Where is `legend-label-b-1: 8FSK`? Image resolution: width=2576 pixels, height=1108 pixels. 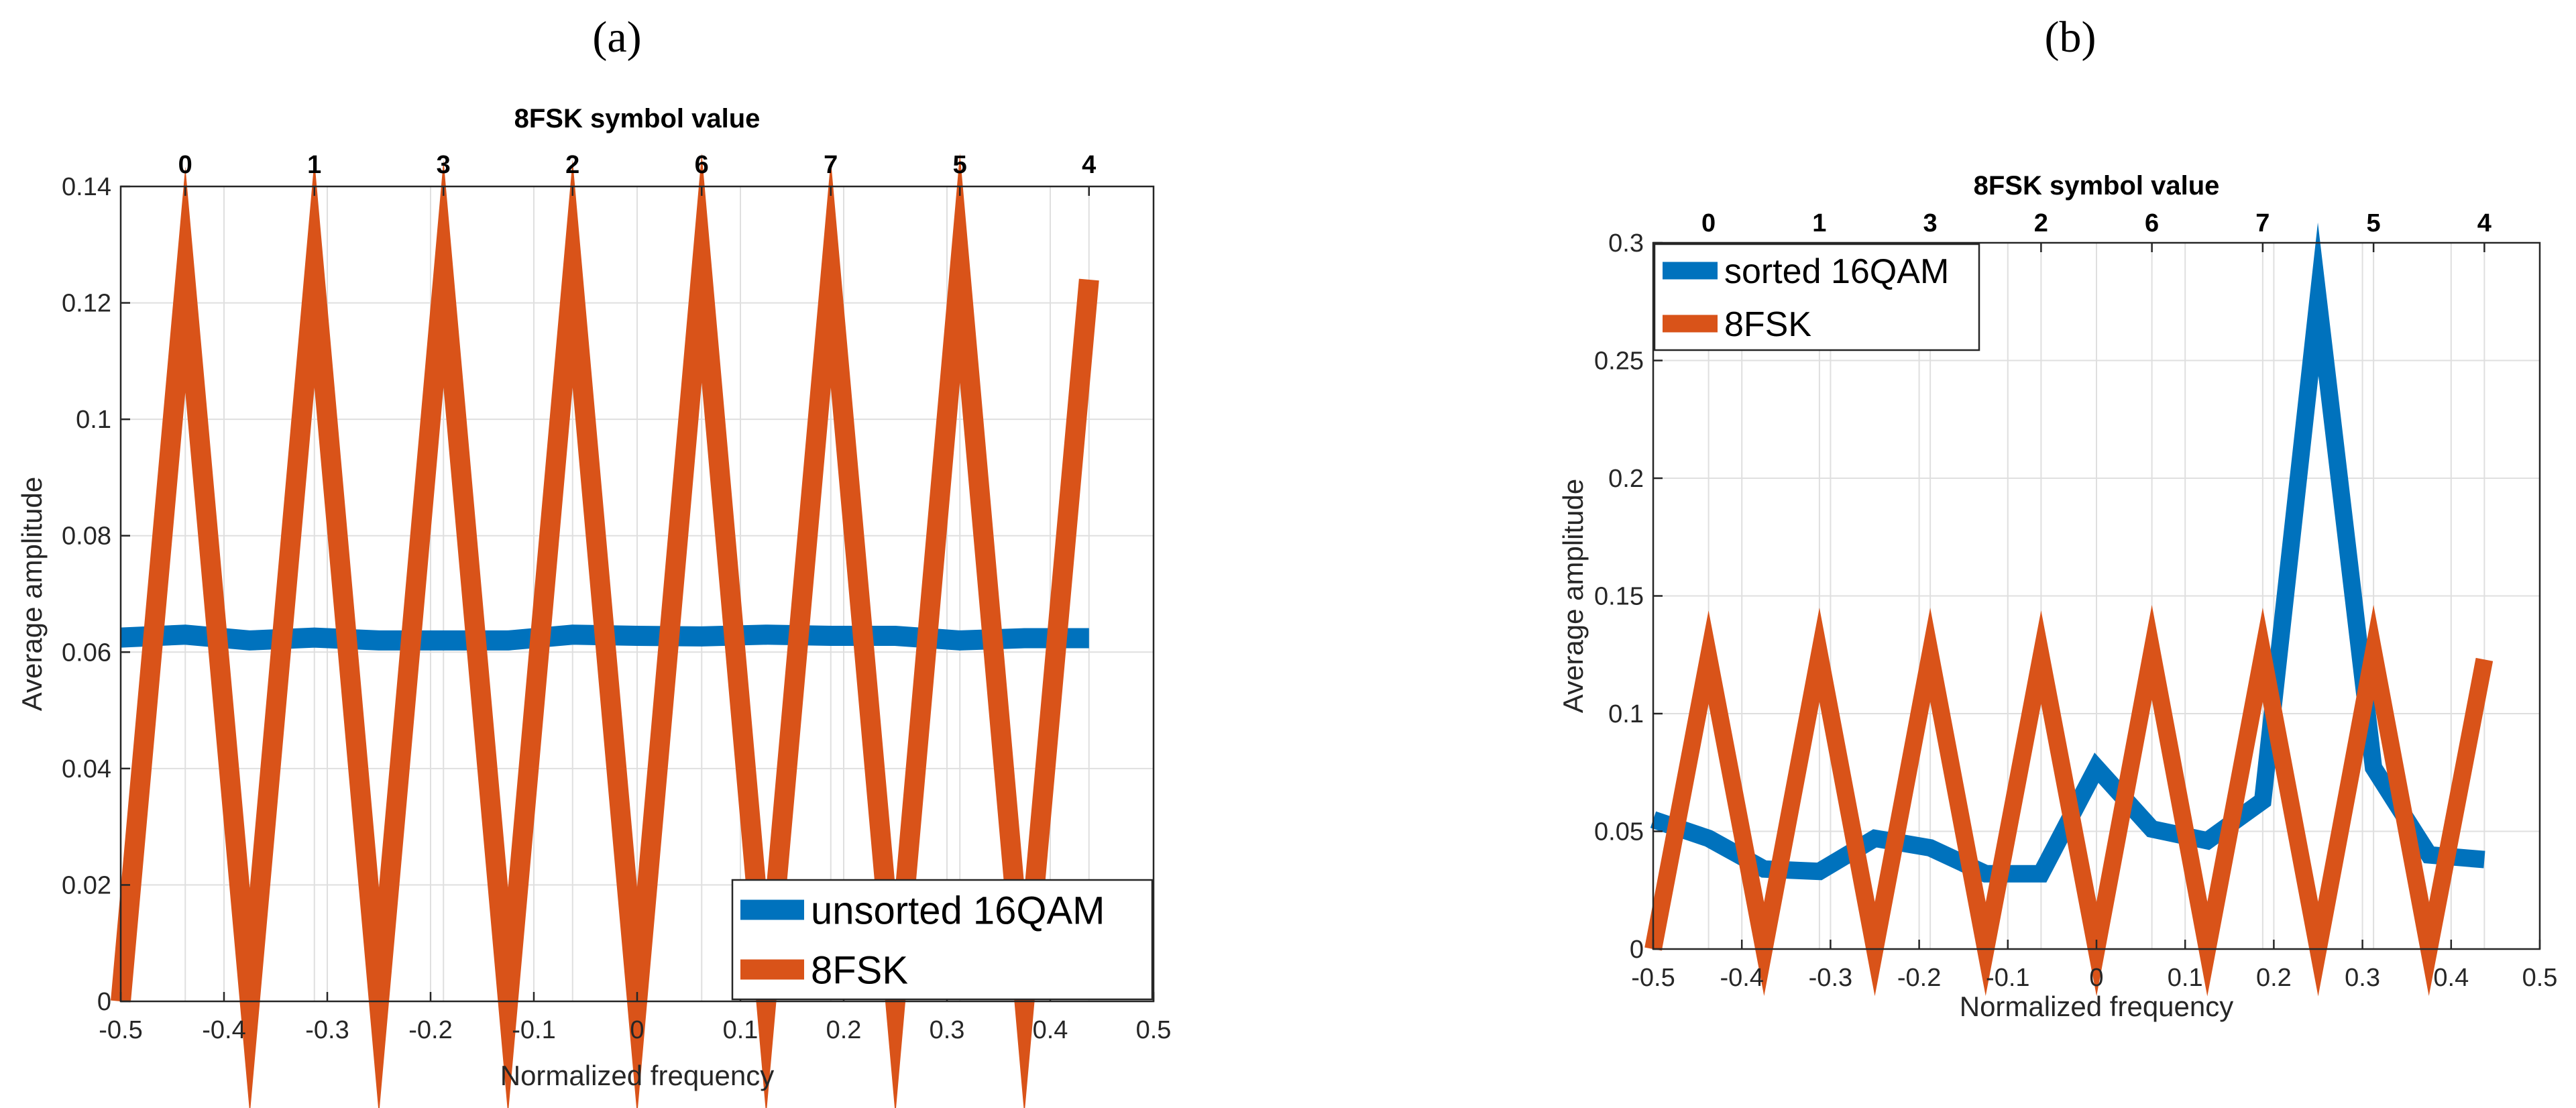
legend-label-b-1: 8FSK is located at coordinates (1767, 325).